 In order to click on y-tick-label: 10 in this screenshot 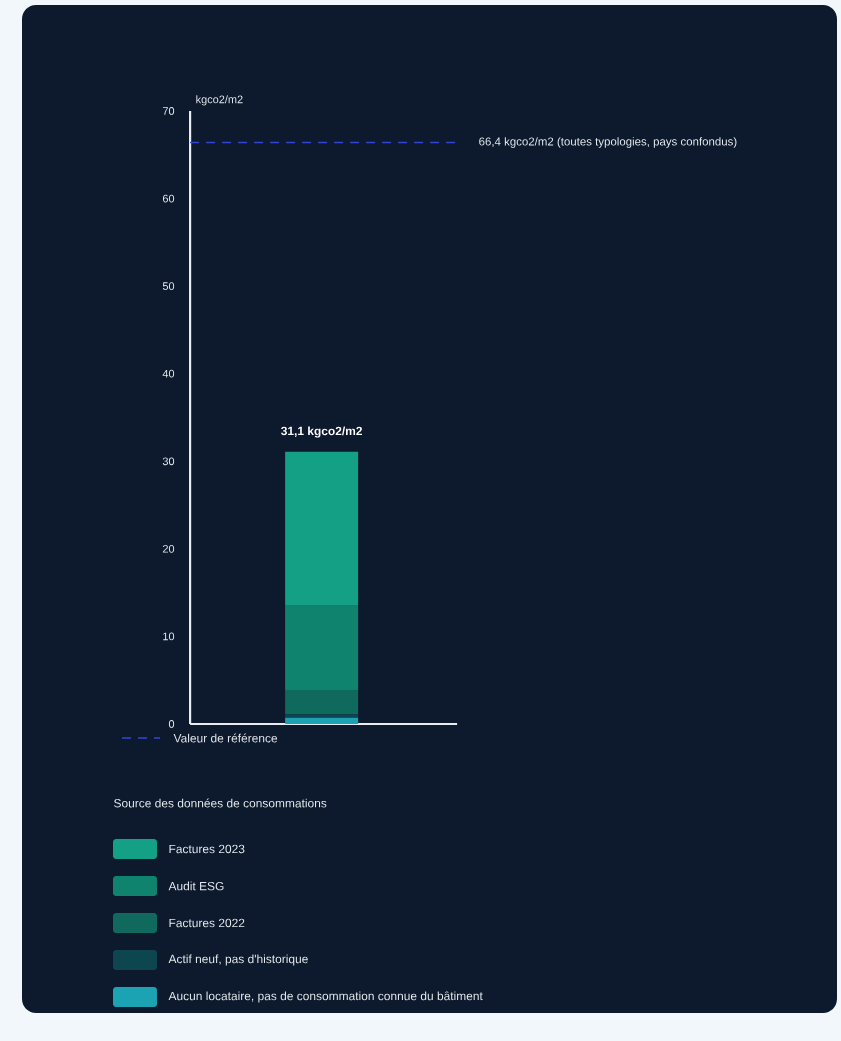, I will do `click(169, 636)`.